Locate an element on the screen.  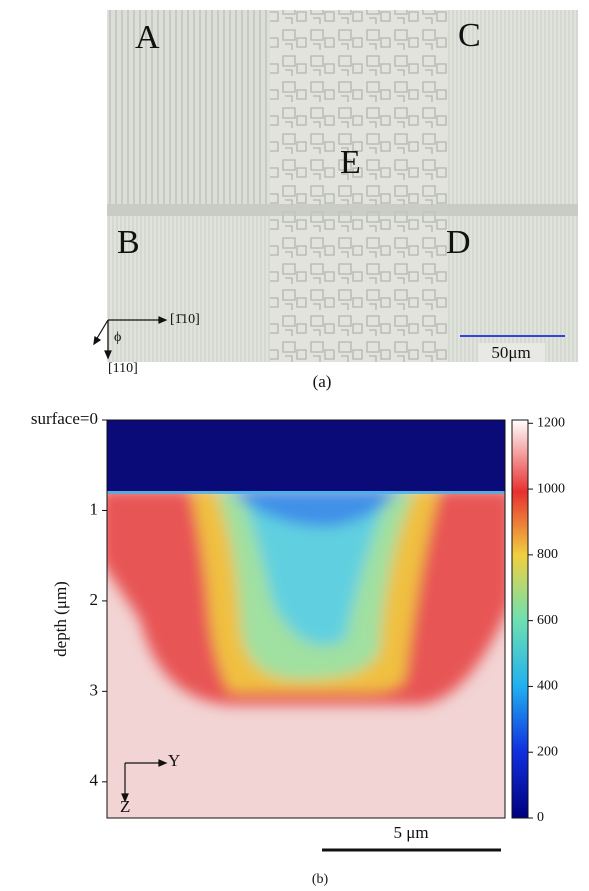
y-tick-label: 2 is located at coordinates (94, 599).